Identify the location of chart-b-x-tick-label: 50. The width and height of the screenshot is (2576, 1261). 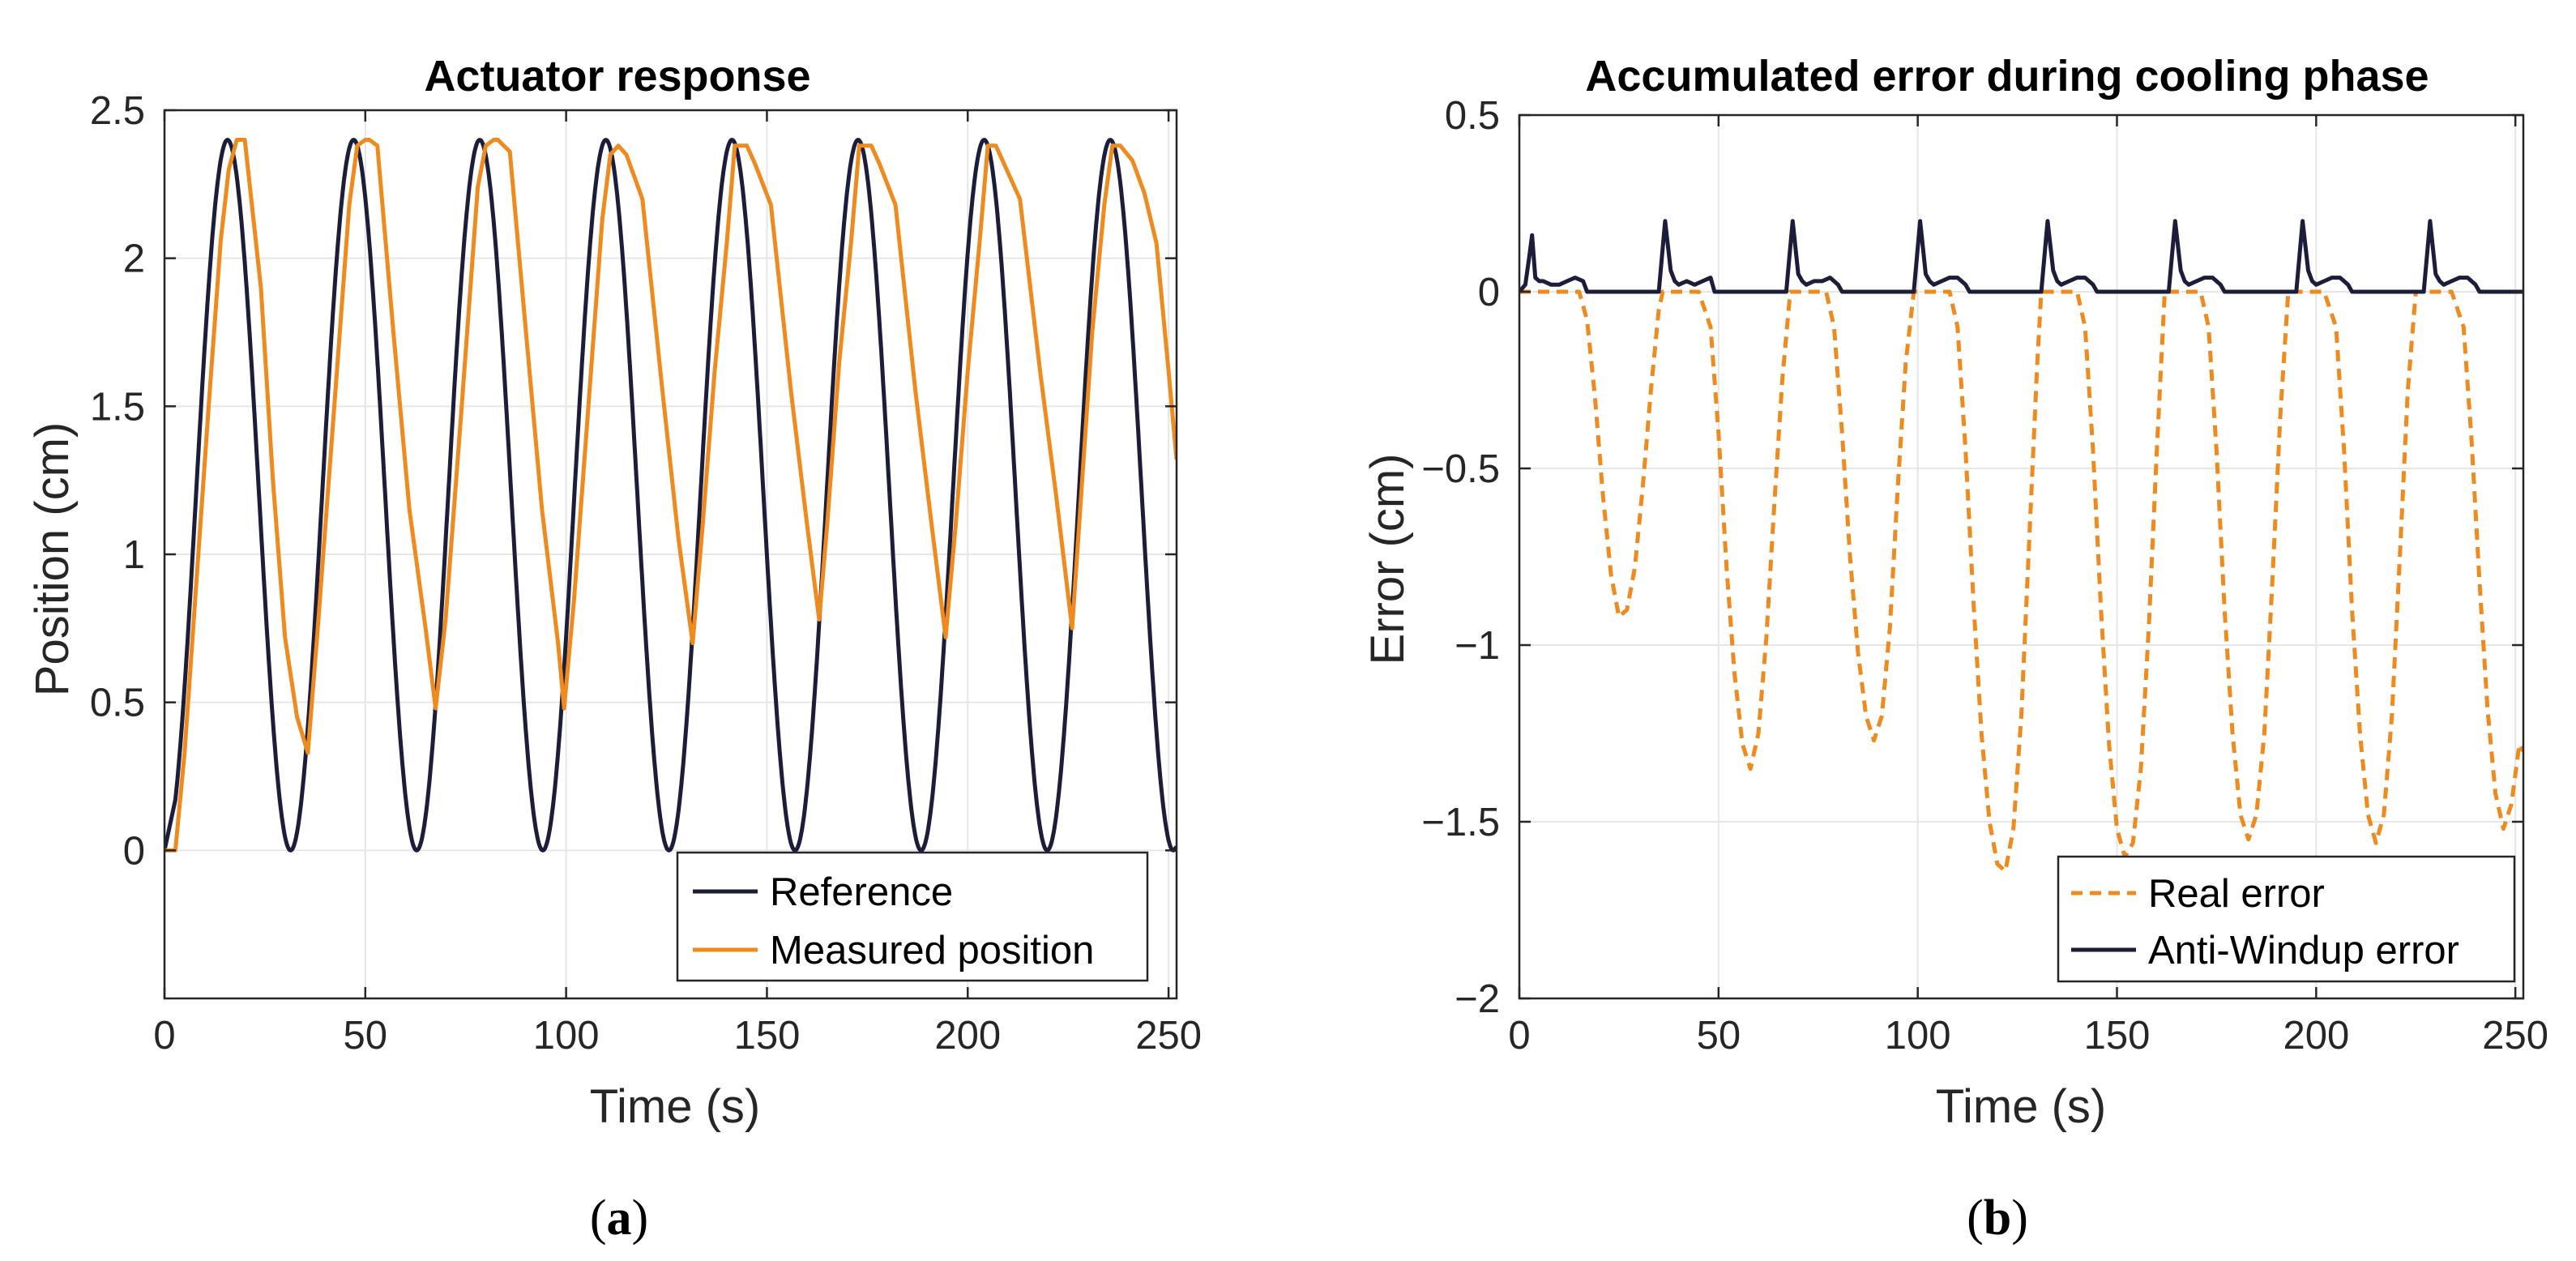
(1719, 1036).